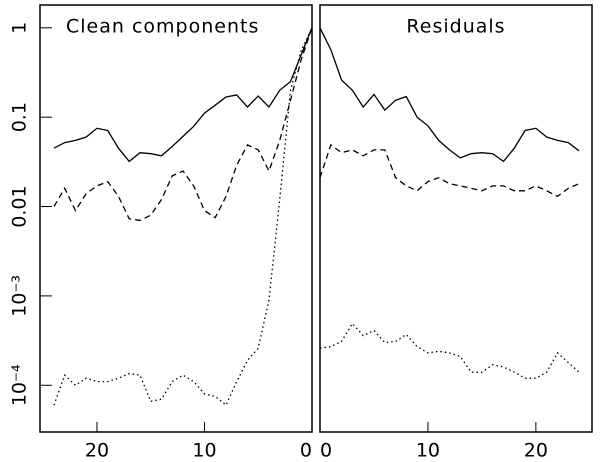 The image size is (600, 462). I want to click on y-tick-label: 10⁻³, so click(20, 296).